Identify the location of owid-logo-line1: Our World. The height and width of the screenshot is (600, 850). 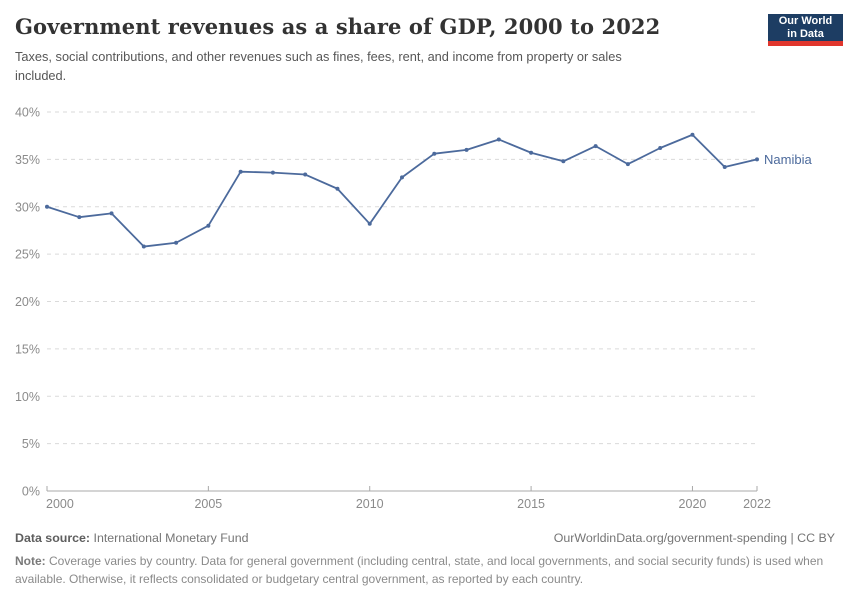
(805, 21).